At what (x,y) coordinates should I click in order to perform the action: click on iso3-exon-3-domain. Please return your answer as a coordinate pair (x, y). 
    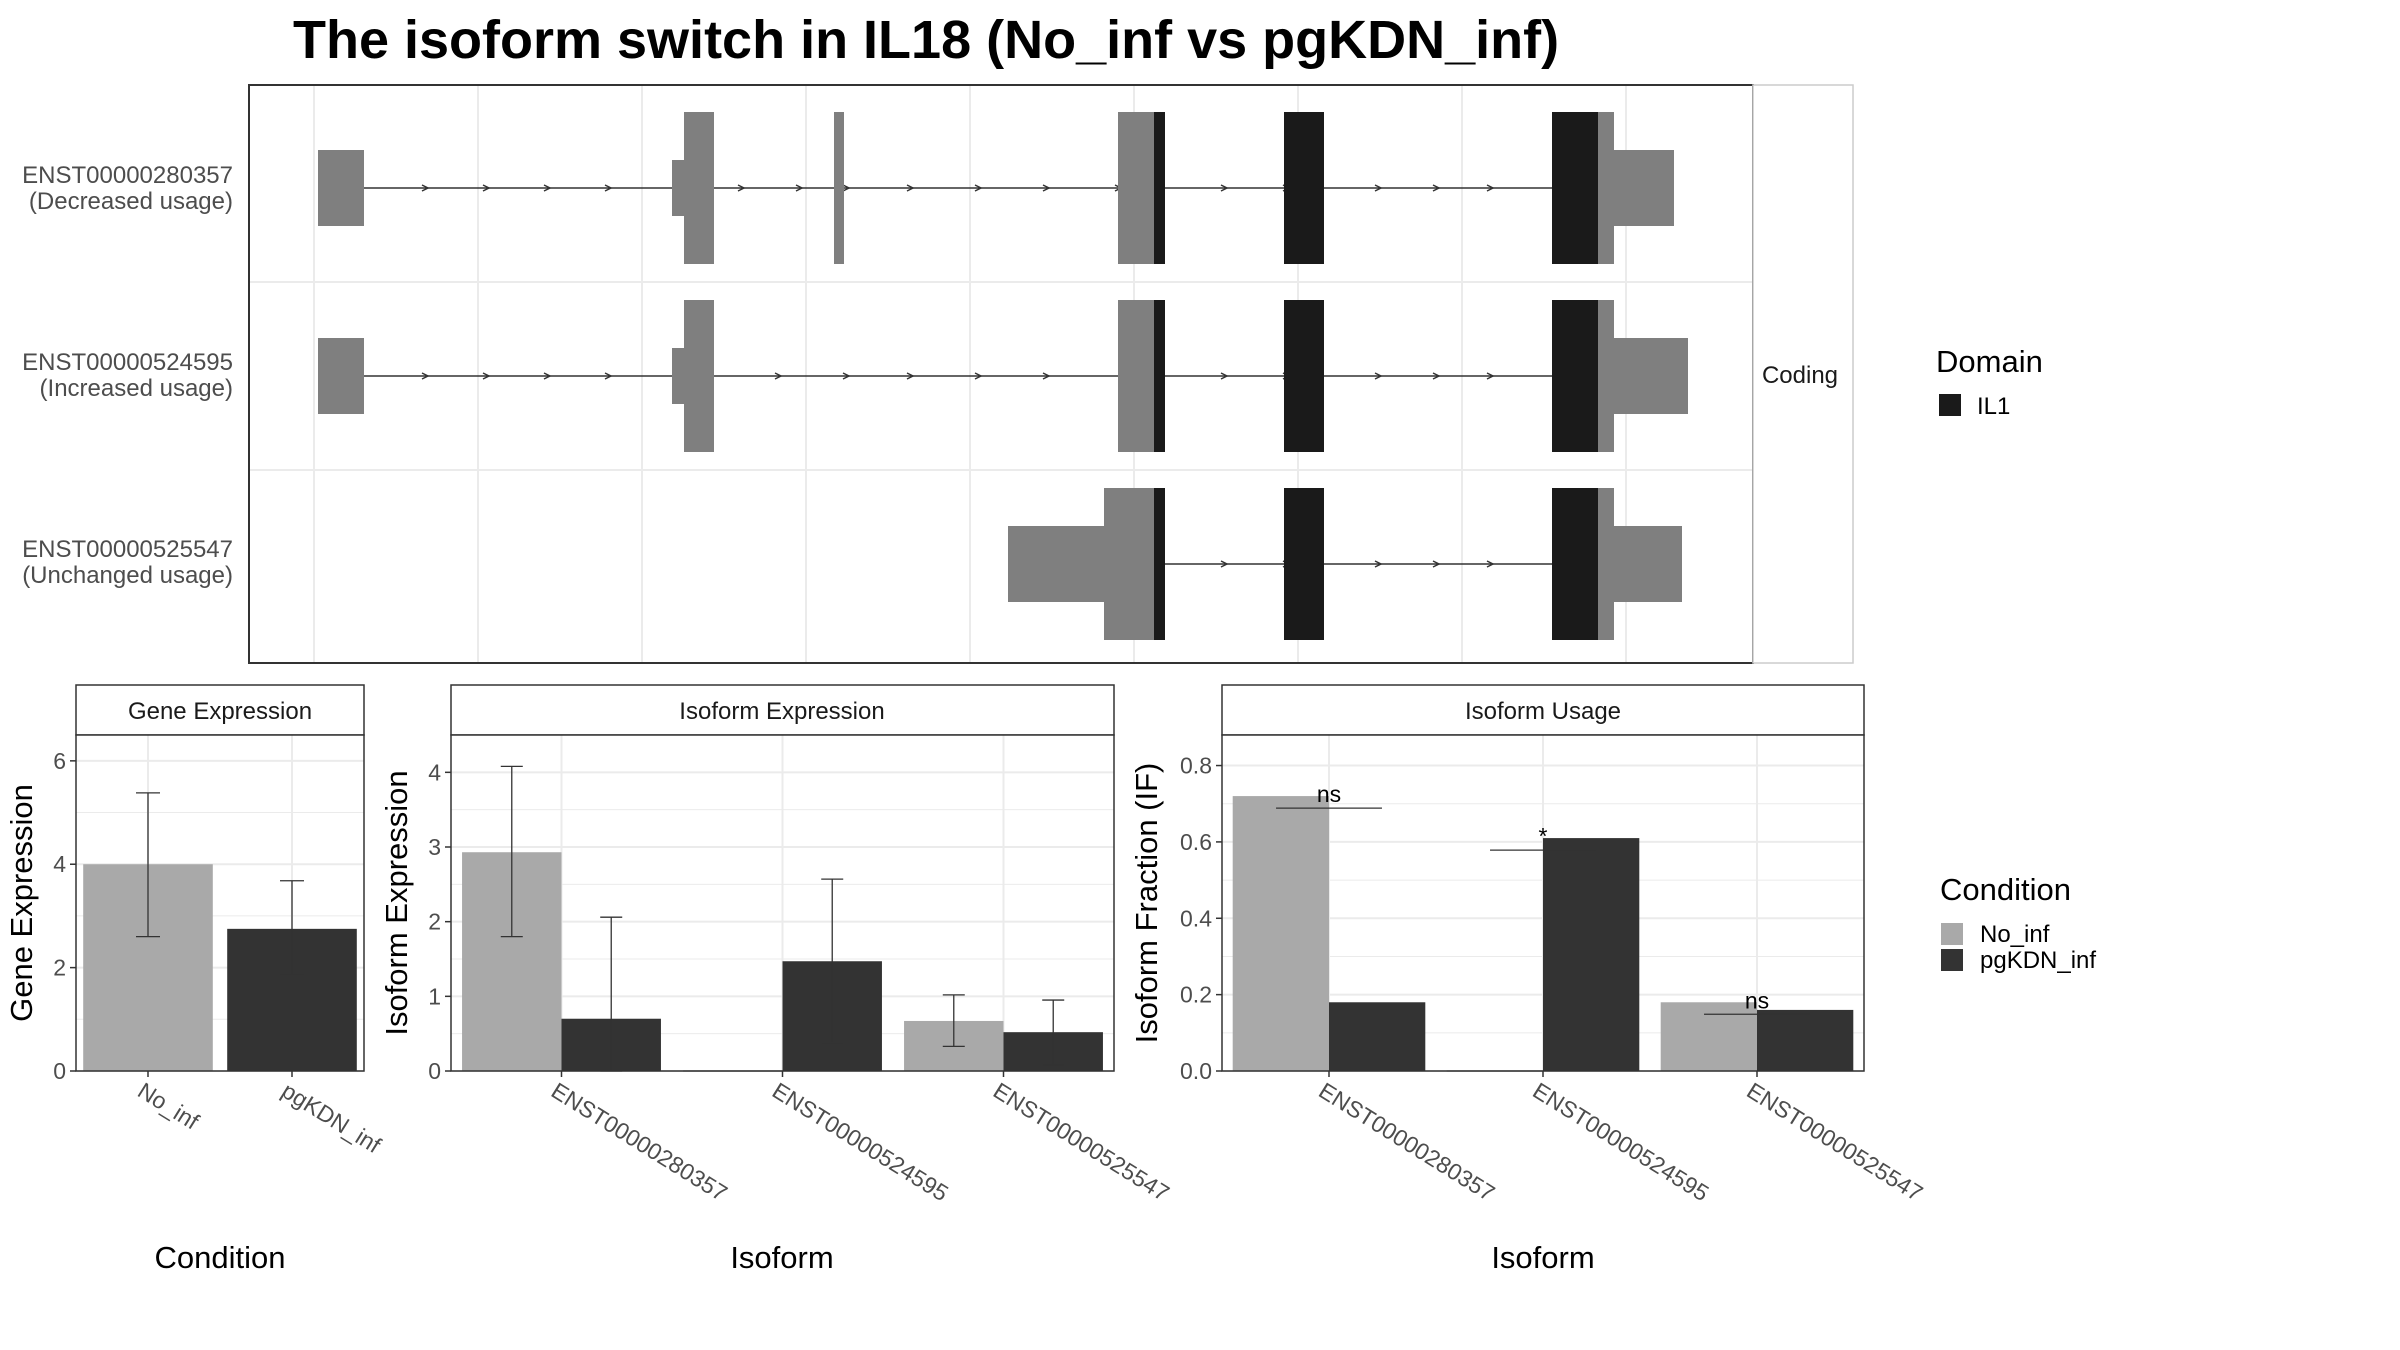
    Looking at the image, I should click on (1575, 564).